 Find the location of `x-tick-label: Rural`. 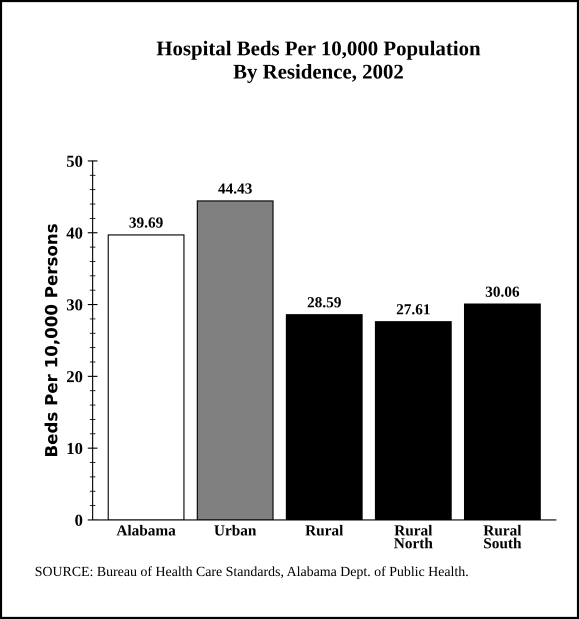

x-tick-label: Rural is located at coordinates (324, 530).